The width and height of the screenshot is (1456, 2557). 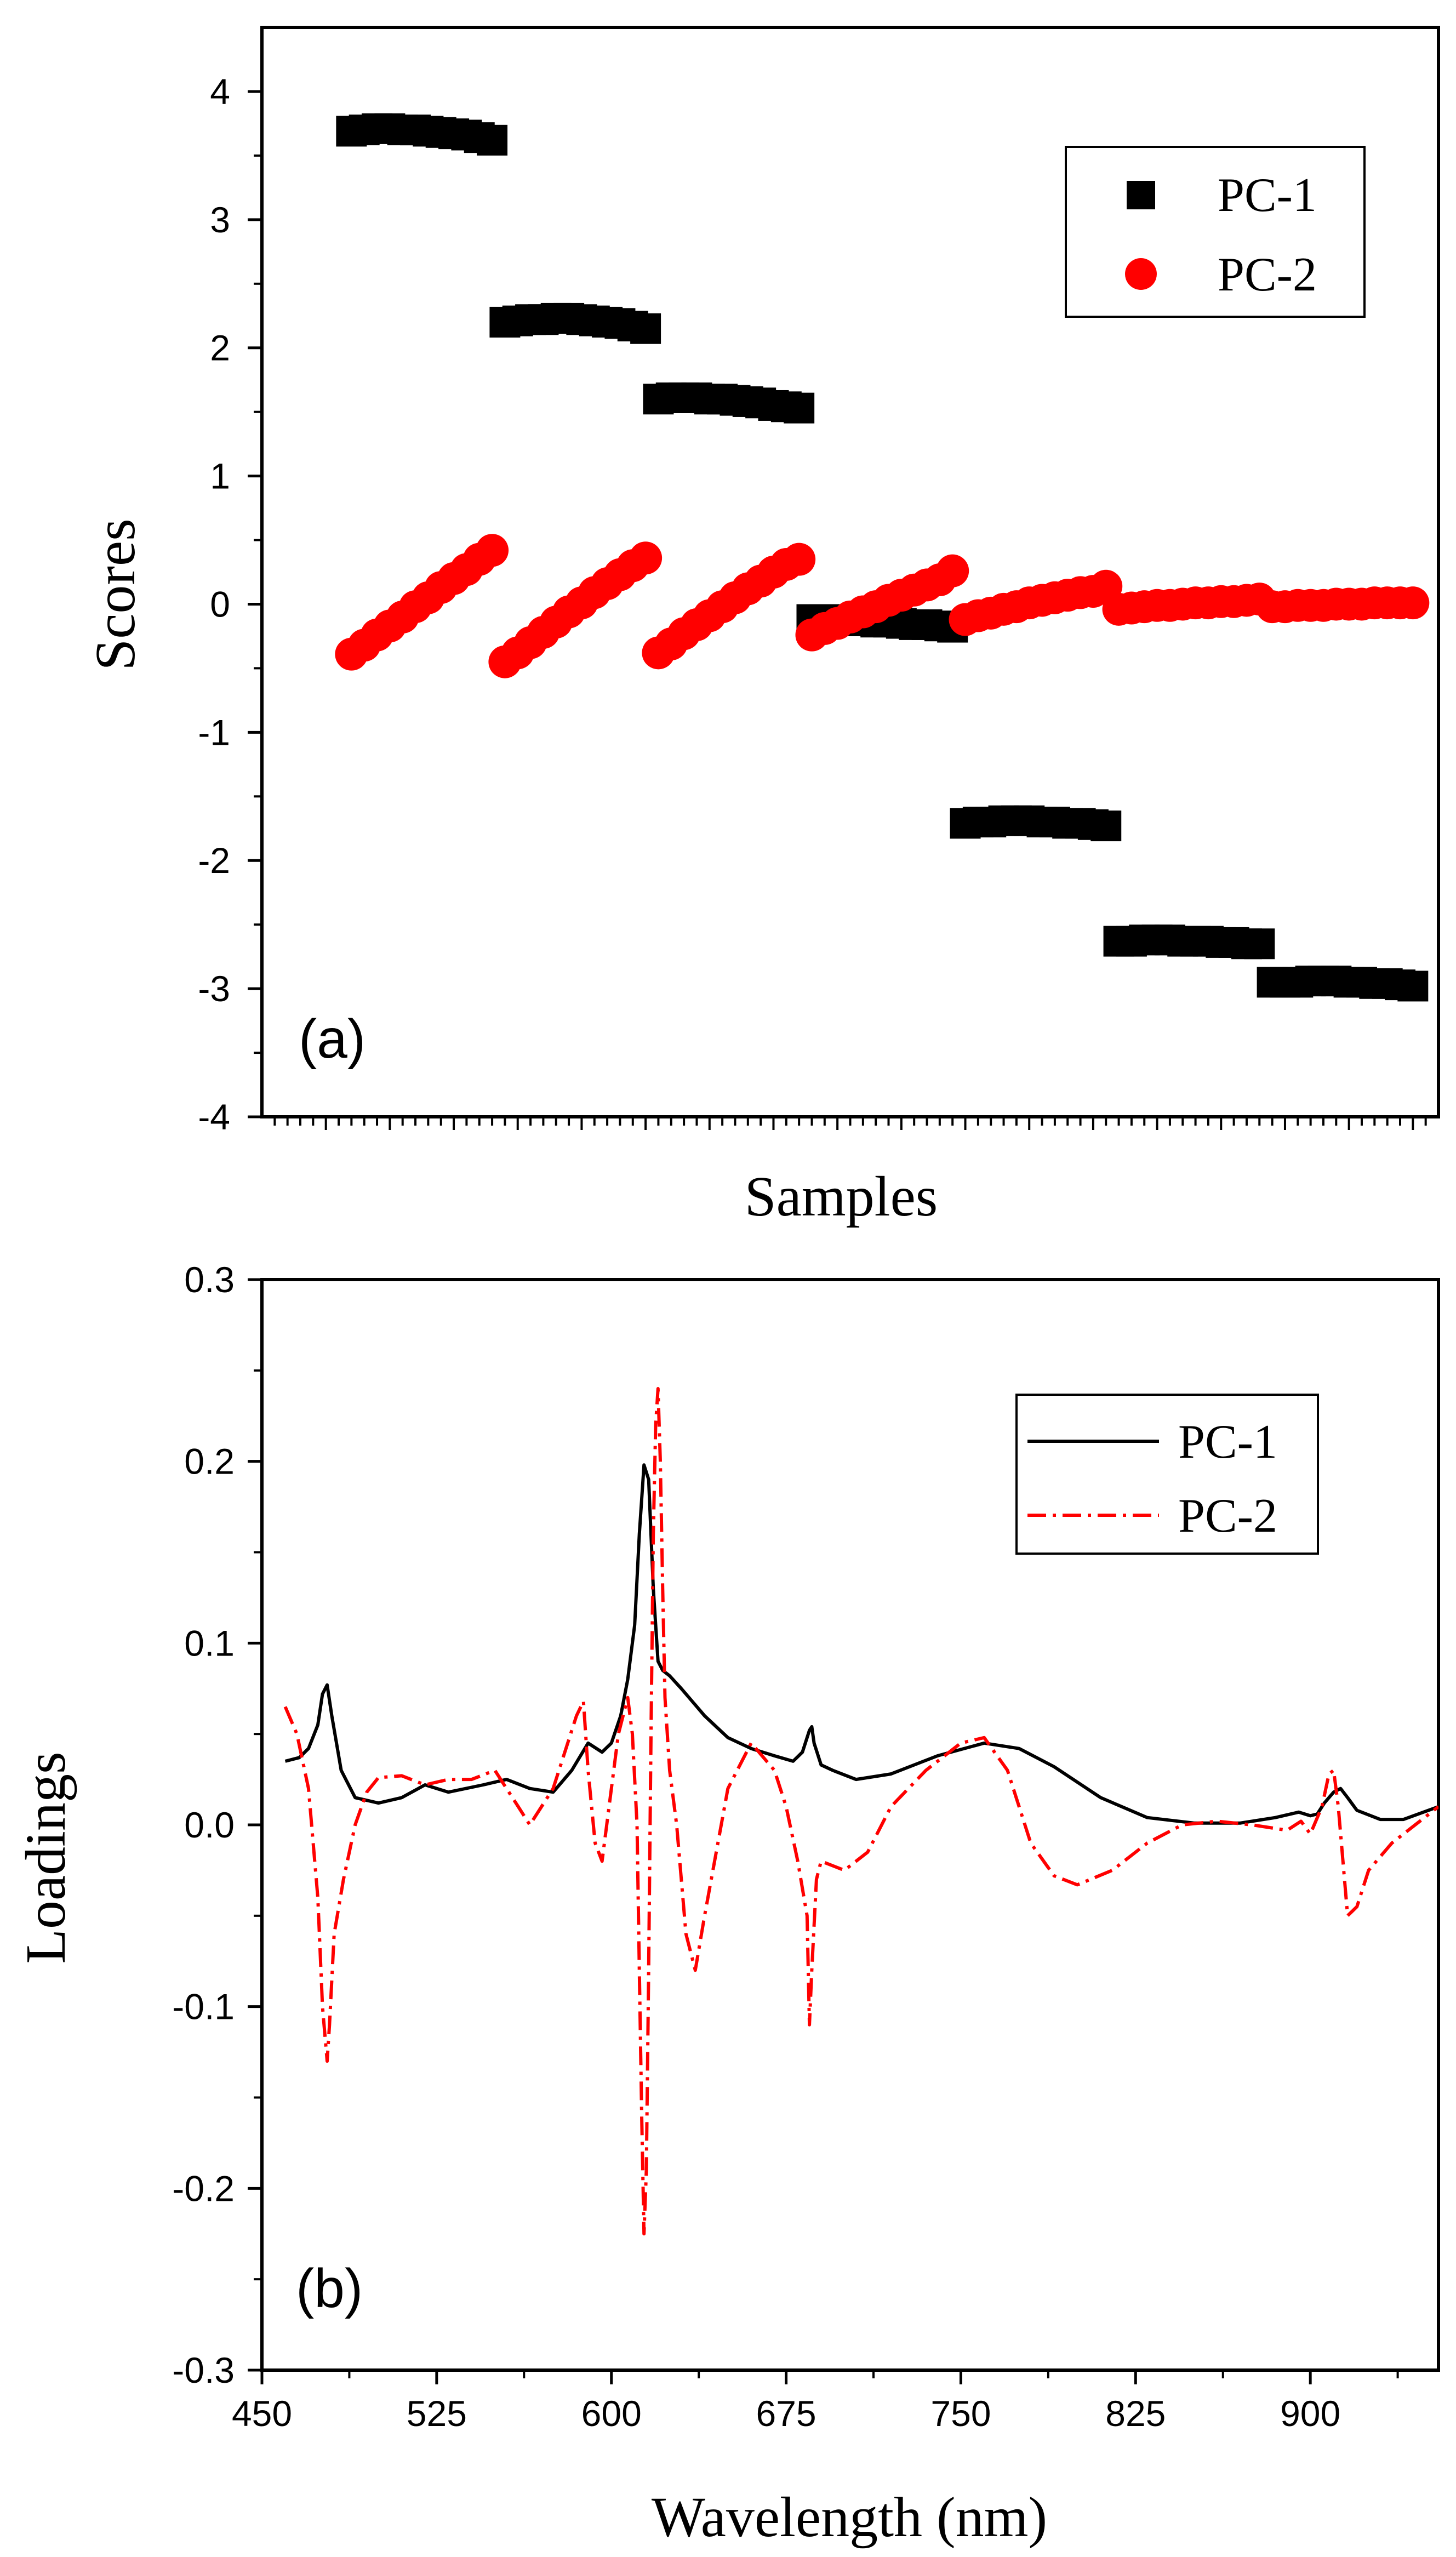 I want to click on panel-b-x-axis-title: Wavelength (nm), so click(x=849, y=2517).